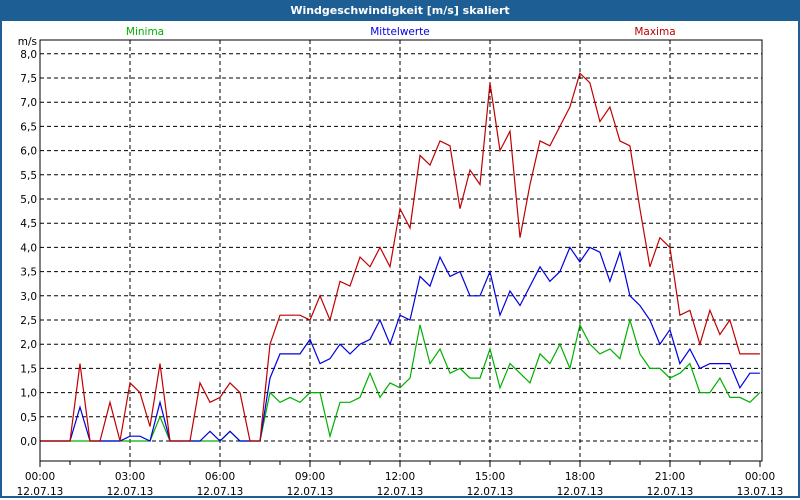 Image resolution: width=800 pixels, height=500 pixels. I want to click on y-tick-label: 7,5, so click(28, 79).